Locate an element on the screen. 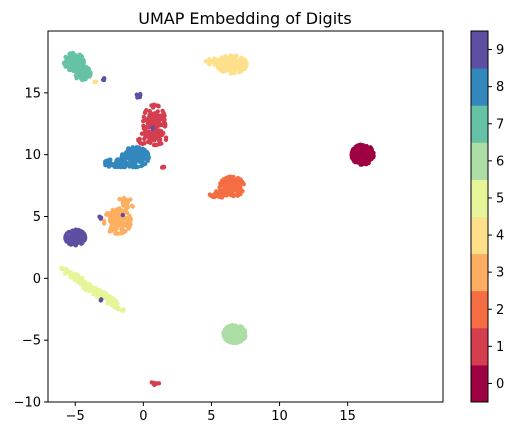 The image size is (517, 435). colorbar-tick-label: 8 is located at coordinates (500, 87).